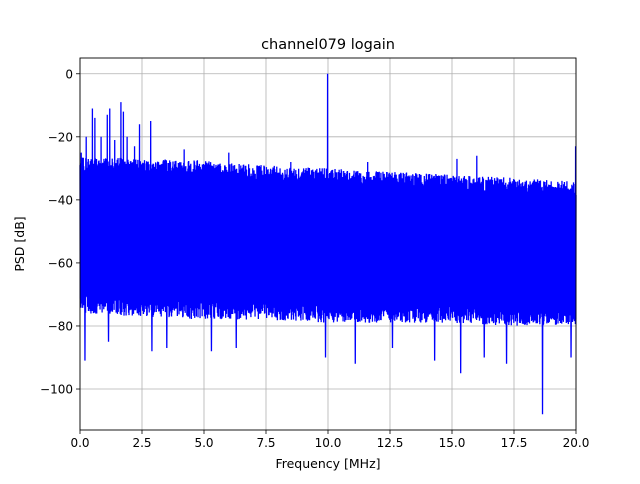  Describe the element at coordinates (203, 443) in the screenshot. I see `x-tick-label: 5.0` at that location.